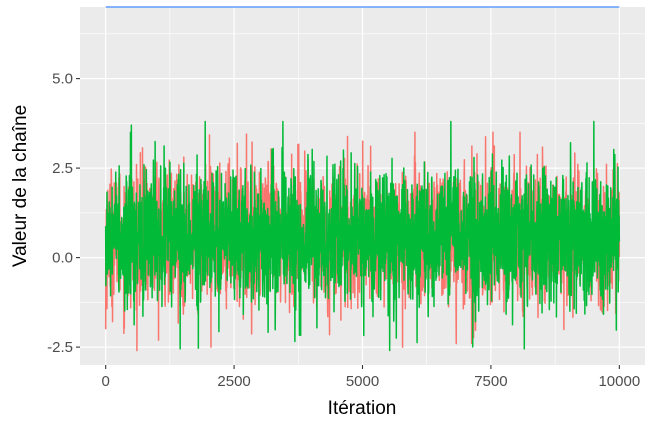  I want to click on y-axis: -2.5 0.0 2.5 5.0, so click(63, 213).